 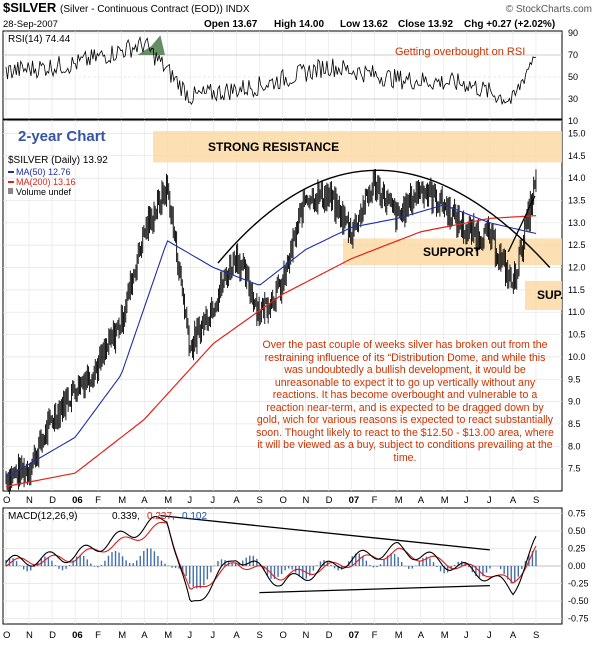 I want to click on close-value: Close 13.92, so click(x=425, y=24).